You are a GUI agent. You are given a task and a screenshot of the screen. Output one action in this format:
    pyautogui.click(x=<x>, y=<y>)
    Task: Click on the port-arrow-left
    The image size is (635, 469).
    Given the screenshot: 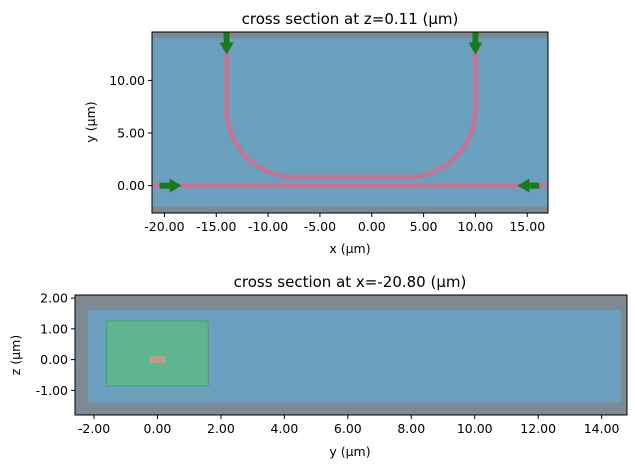 What is the action you would take?
    pyautogui.click(x=528, y=185)
    